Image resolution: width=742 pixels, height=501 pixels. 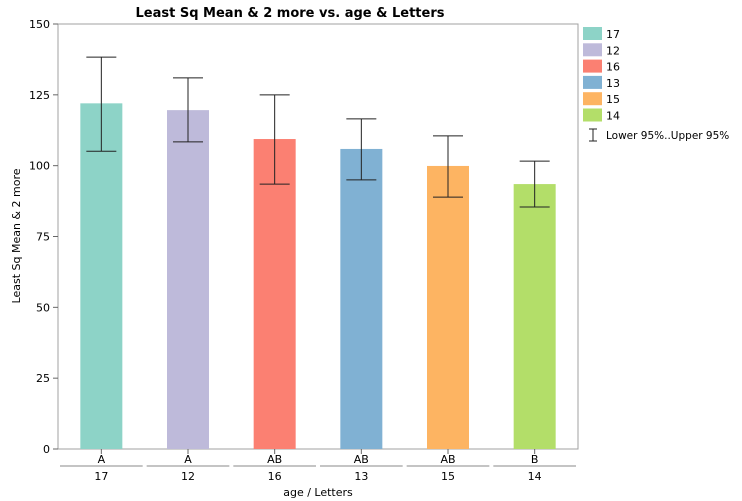 I want to click on legend-label: 12, so click(x=613, y=50).